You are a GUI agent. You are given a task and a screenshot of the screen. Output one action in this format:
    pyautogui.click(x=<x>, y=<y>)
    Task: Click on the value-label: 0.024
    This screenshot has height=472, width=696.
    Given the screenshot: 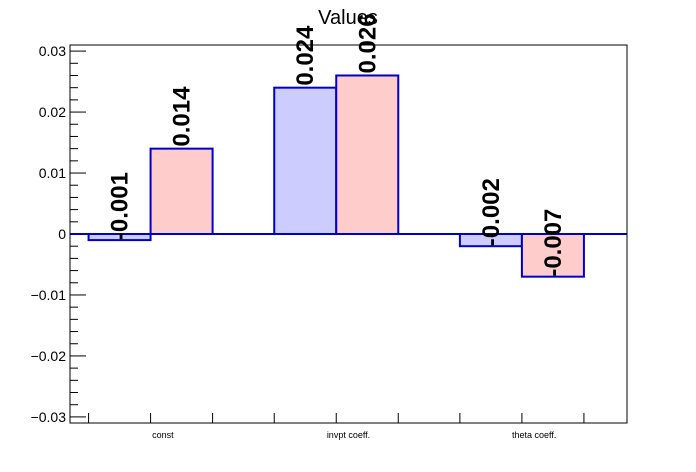 What is the action you would take?
    pyautogui.click(x=305, y=55)
    